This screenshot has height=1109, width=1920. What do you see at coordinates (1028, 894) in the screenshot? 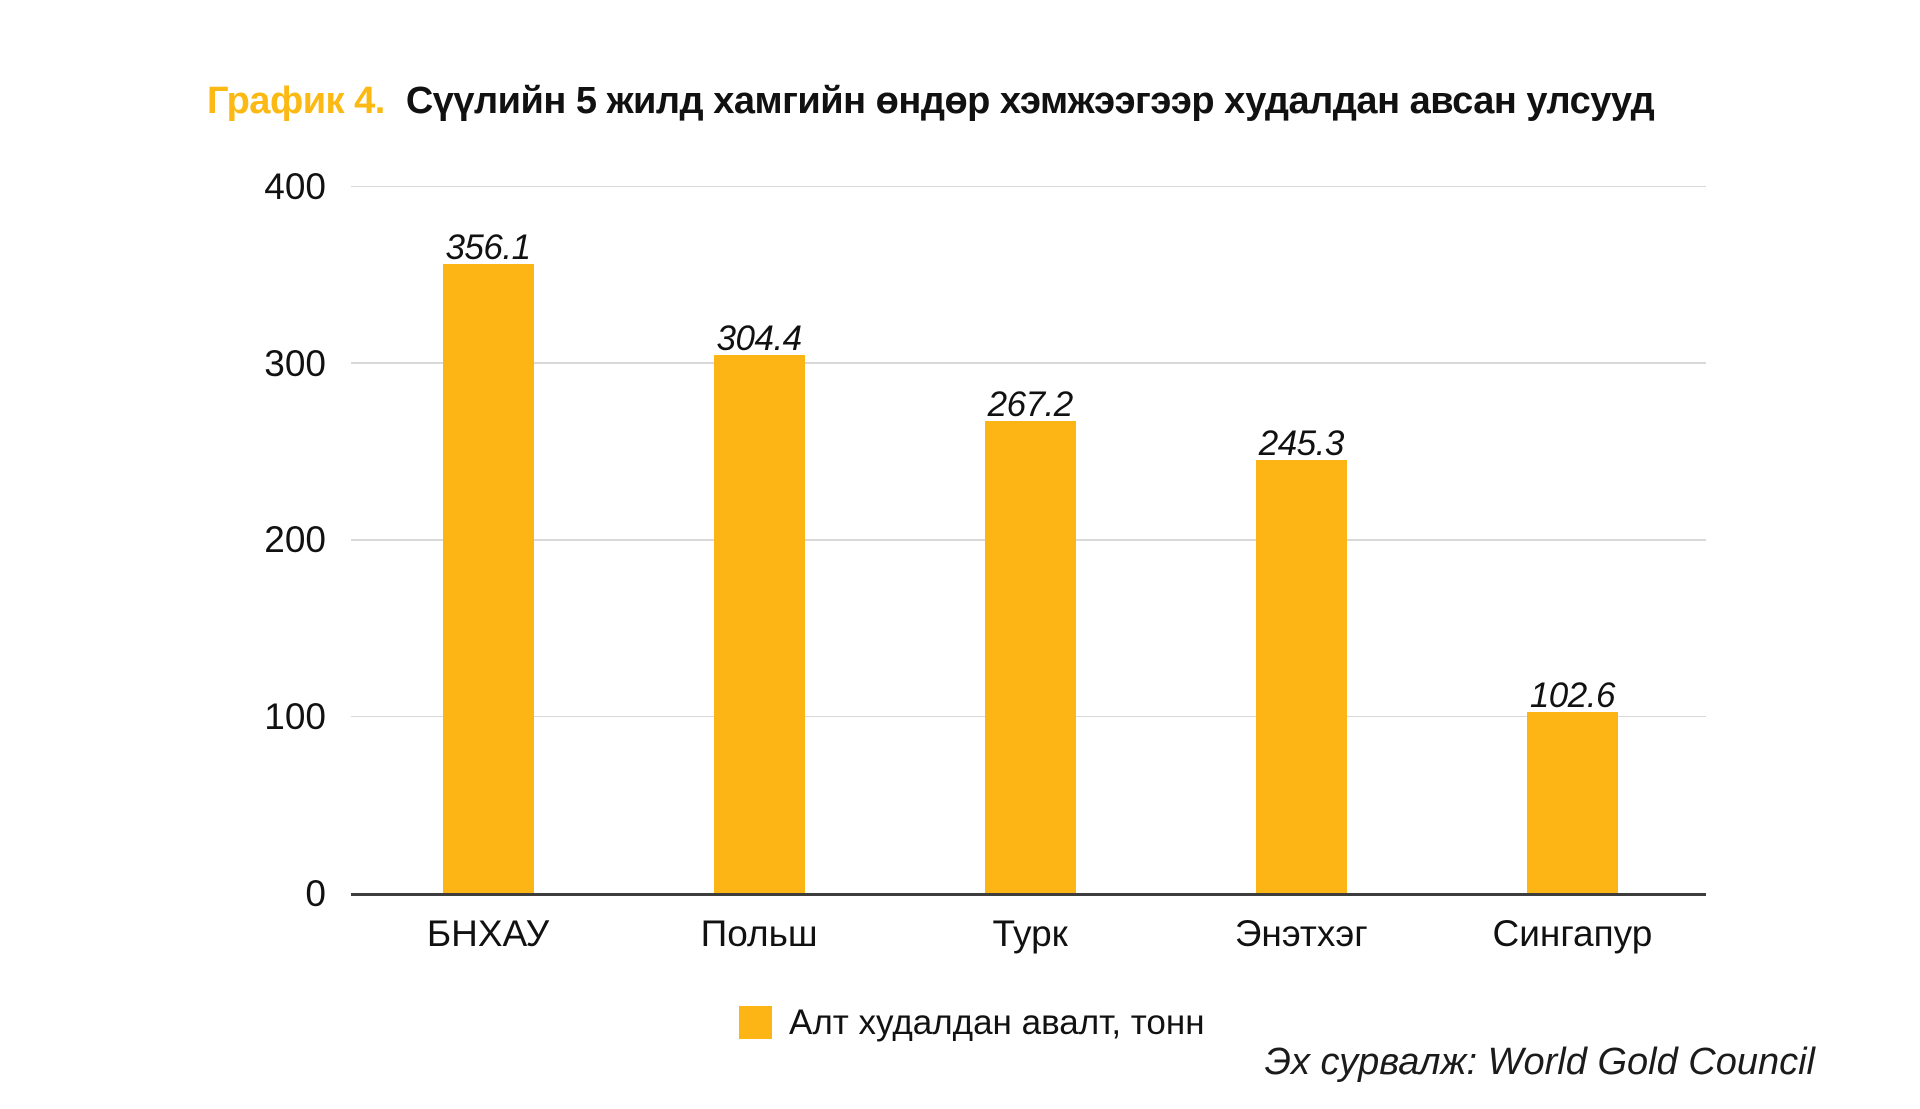
I see `x-axis-line` at bounding box center [1028, 894].